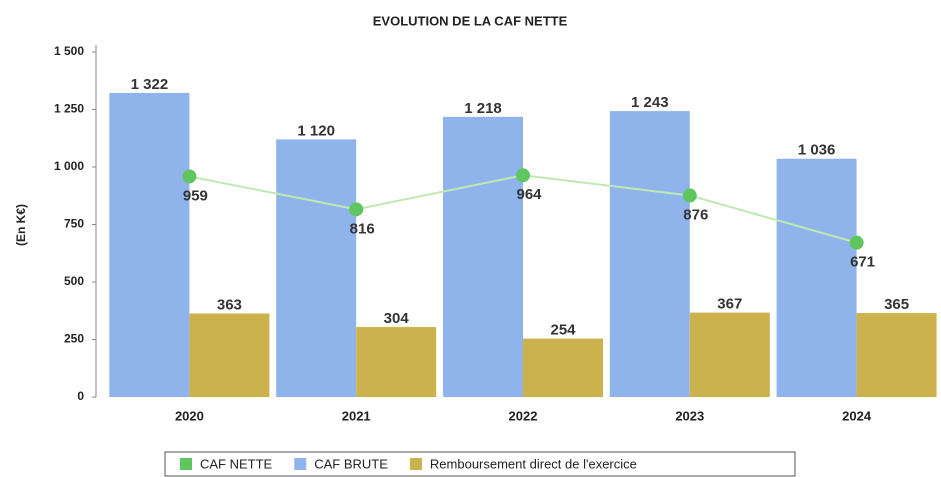 The height and width of the screenshot is (477, 941). Describe the element at coordinates (316, 130) in the screenshot. I see `value-label: 1 120` at that location.